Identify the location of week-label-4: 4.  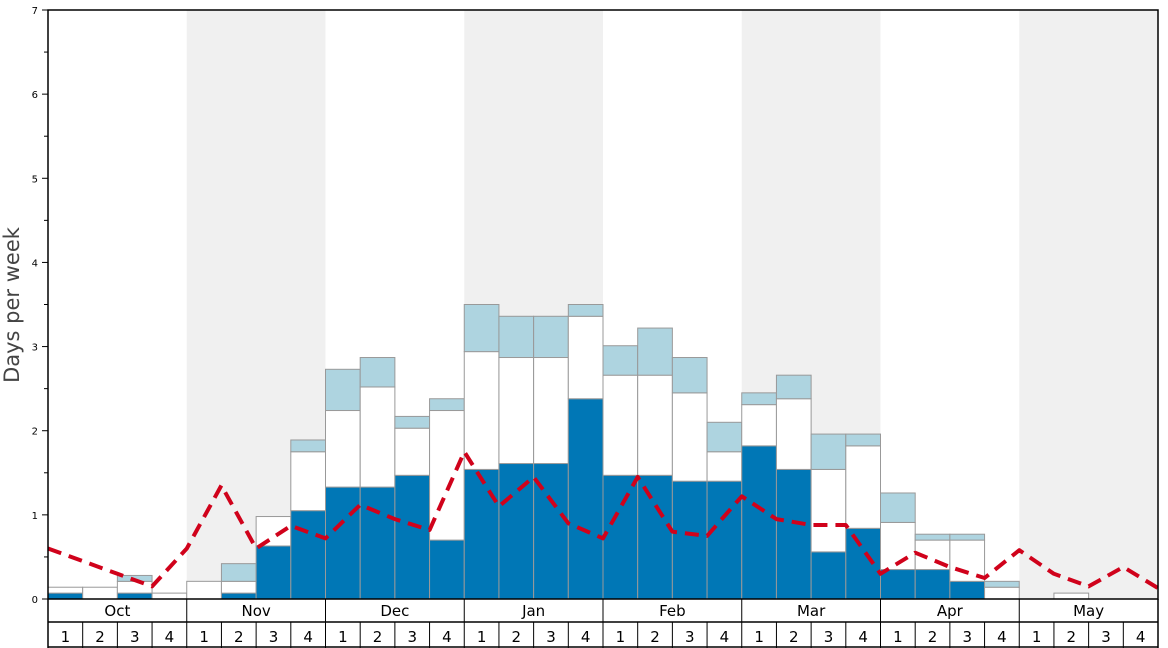
(170, 637).